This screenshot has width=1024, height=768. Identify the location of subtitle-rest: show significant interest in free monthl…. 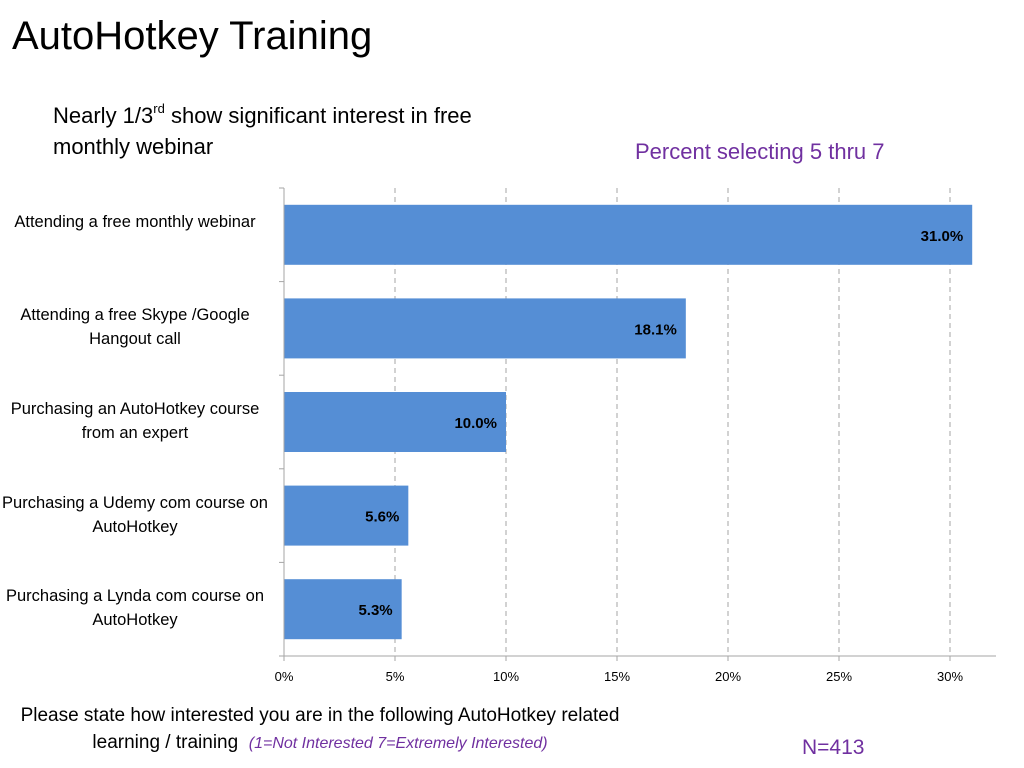
(262, 131).